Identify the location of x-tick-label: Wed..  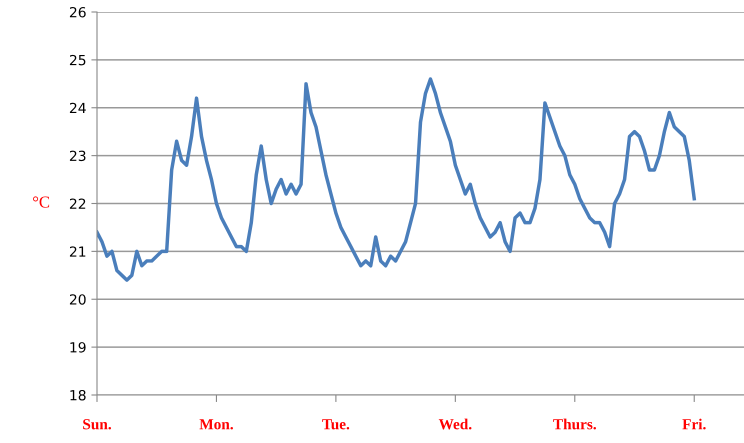
(455, 424).